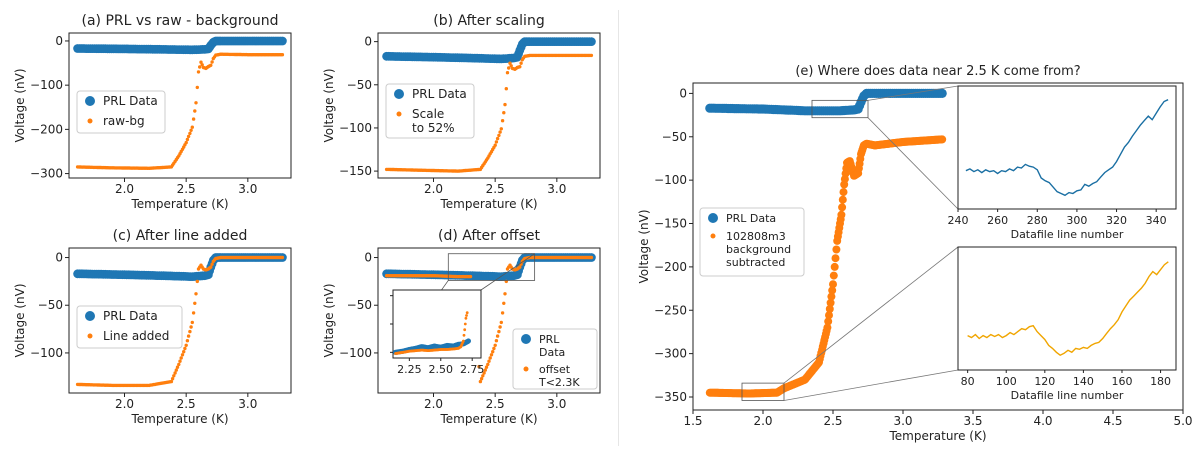  I want to click on y-axis-label: Voltage (nV), so click(644, 246).